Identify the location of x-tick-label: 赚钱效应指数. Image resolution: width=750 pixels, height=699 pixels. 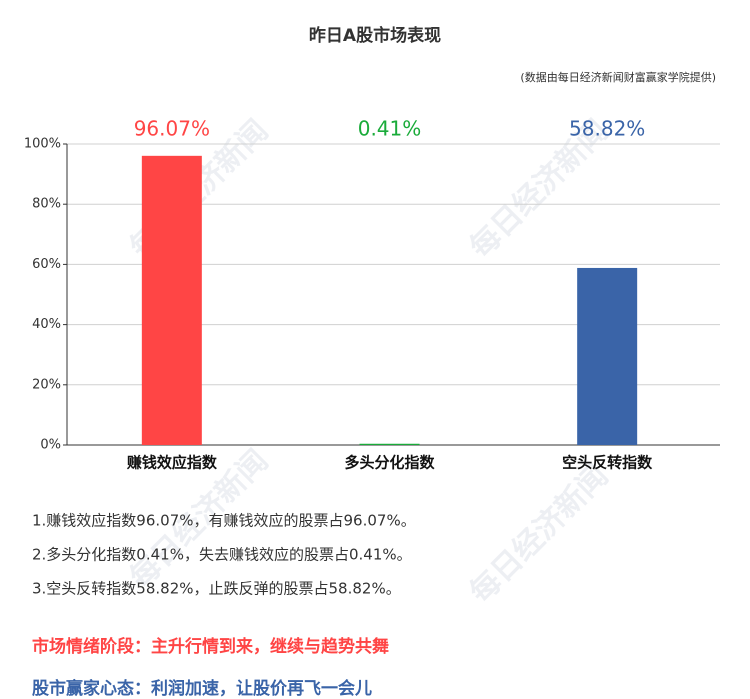
(172, 463).